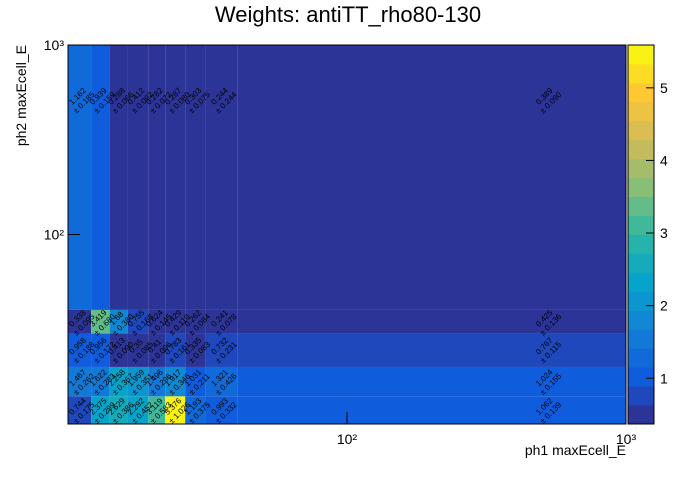 This screenshot has width=696, height=477. What do you see at coordinates (575, 450) in the screenshot?
I see `x-axis-label: ph1 maxEcell_E` at bounding box center [575, 450].